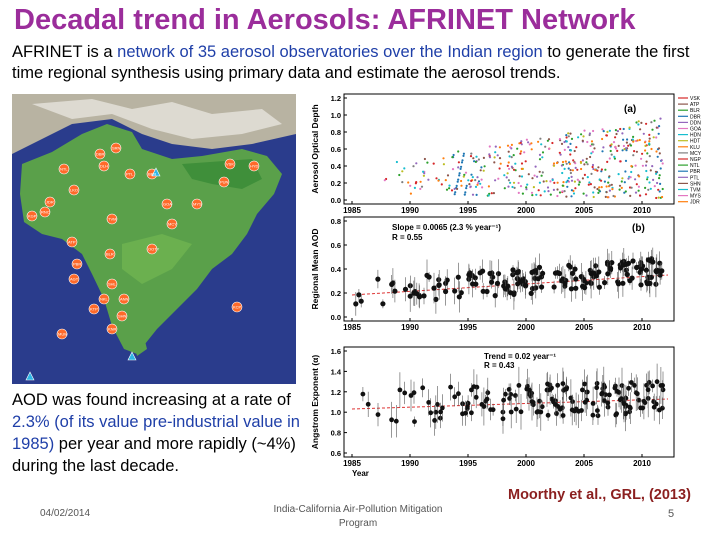  Describe the element at coordinates (336, 98) in the screenshot. I see `y-tick-label: 1.2` at that location.